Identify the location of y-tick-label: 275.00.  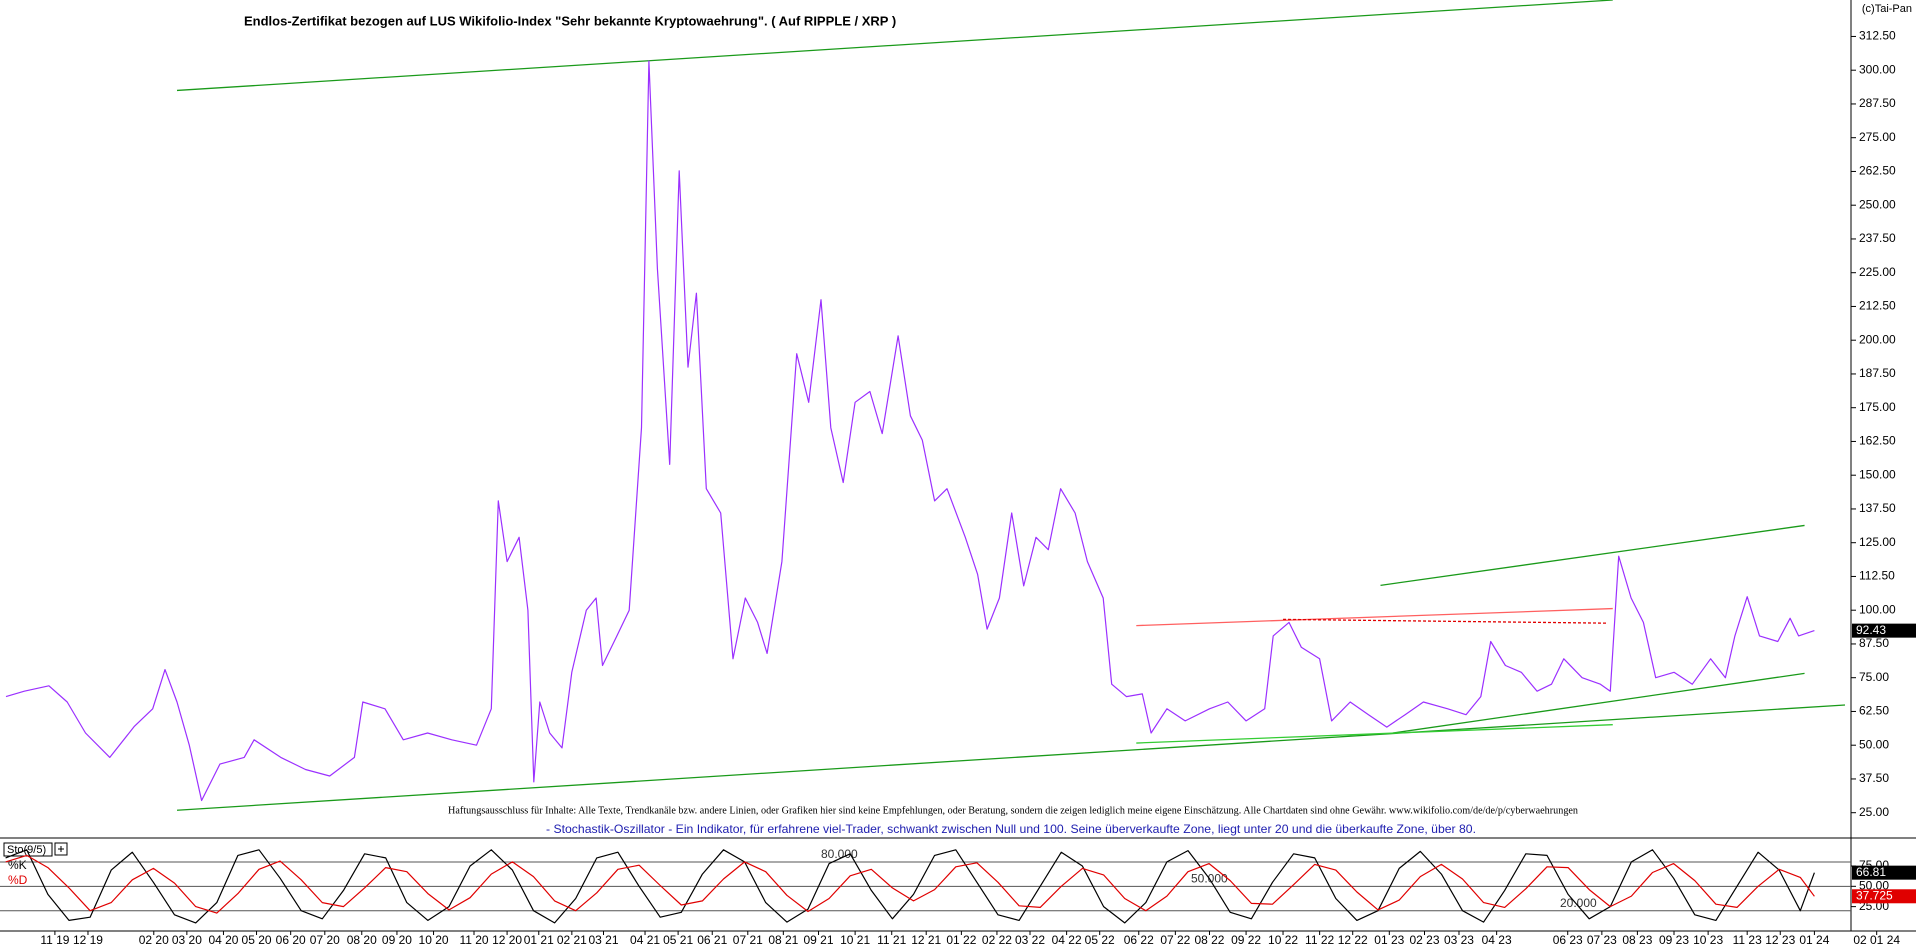
(1877, 137).